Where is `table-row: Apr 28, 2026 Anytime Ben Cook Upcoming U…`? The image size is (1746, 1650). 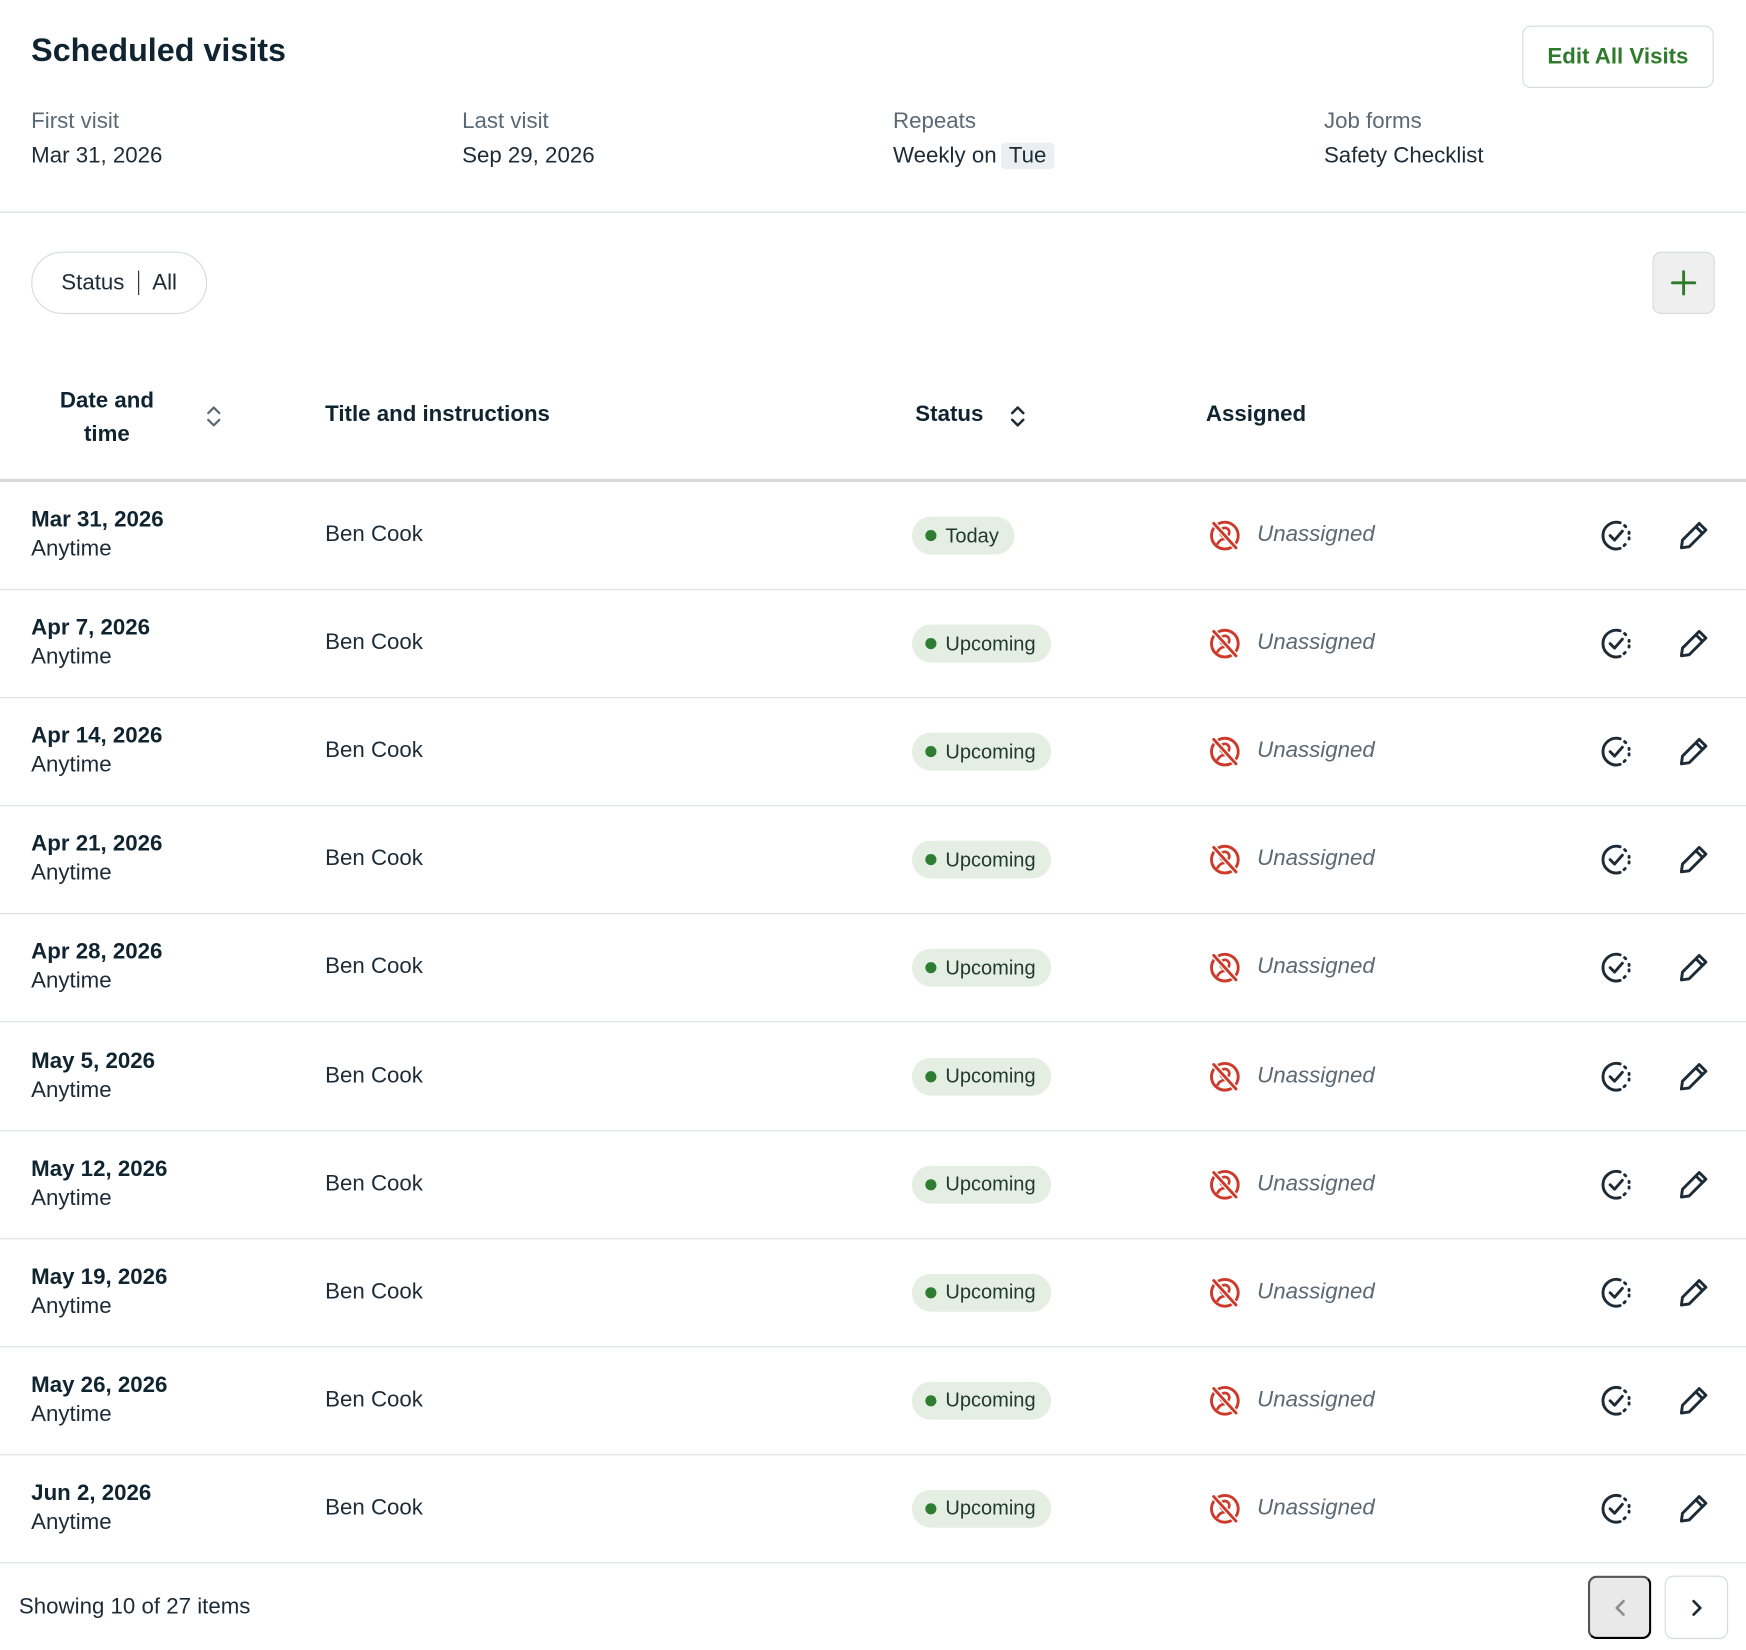
table-row: Apr 28, 2026 Anytime Ben Cook Upcoming U… is located at coordinates (873, 969).